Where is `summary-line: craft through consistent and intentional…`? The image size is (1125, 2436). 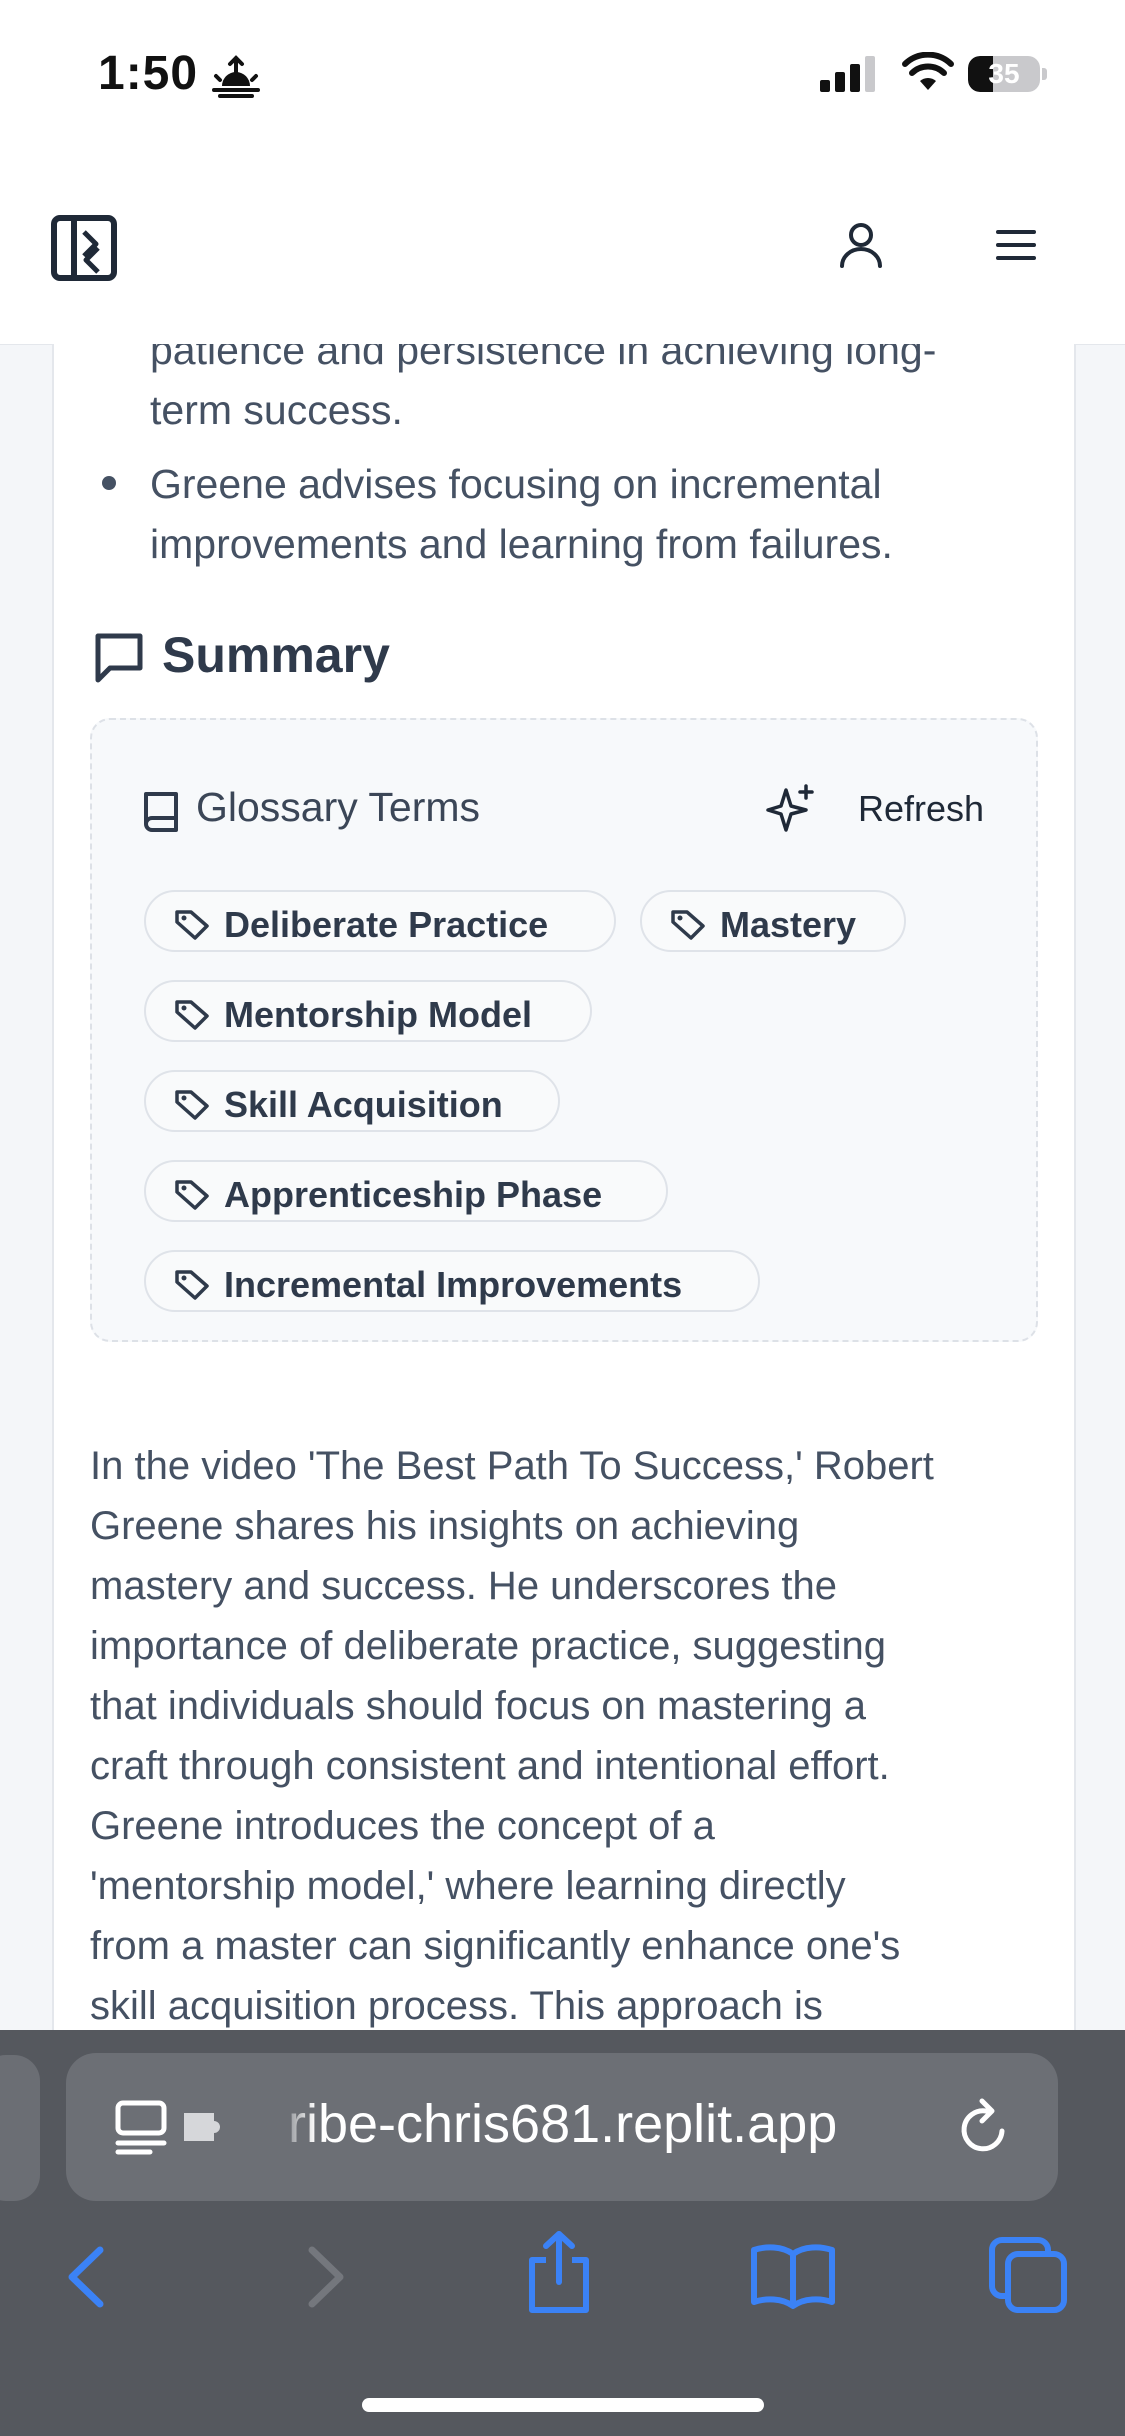
summary-line: craft through consistent and intentional… is located at coordinates (490, 1766).